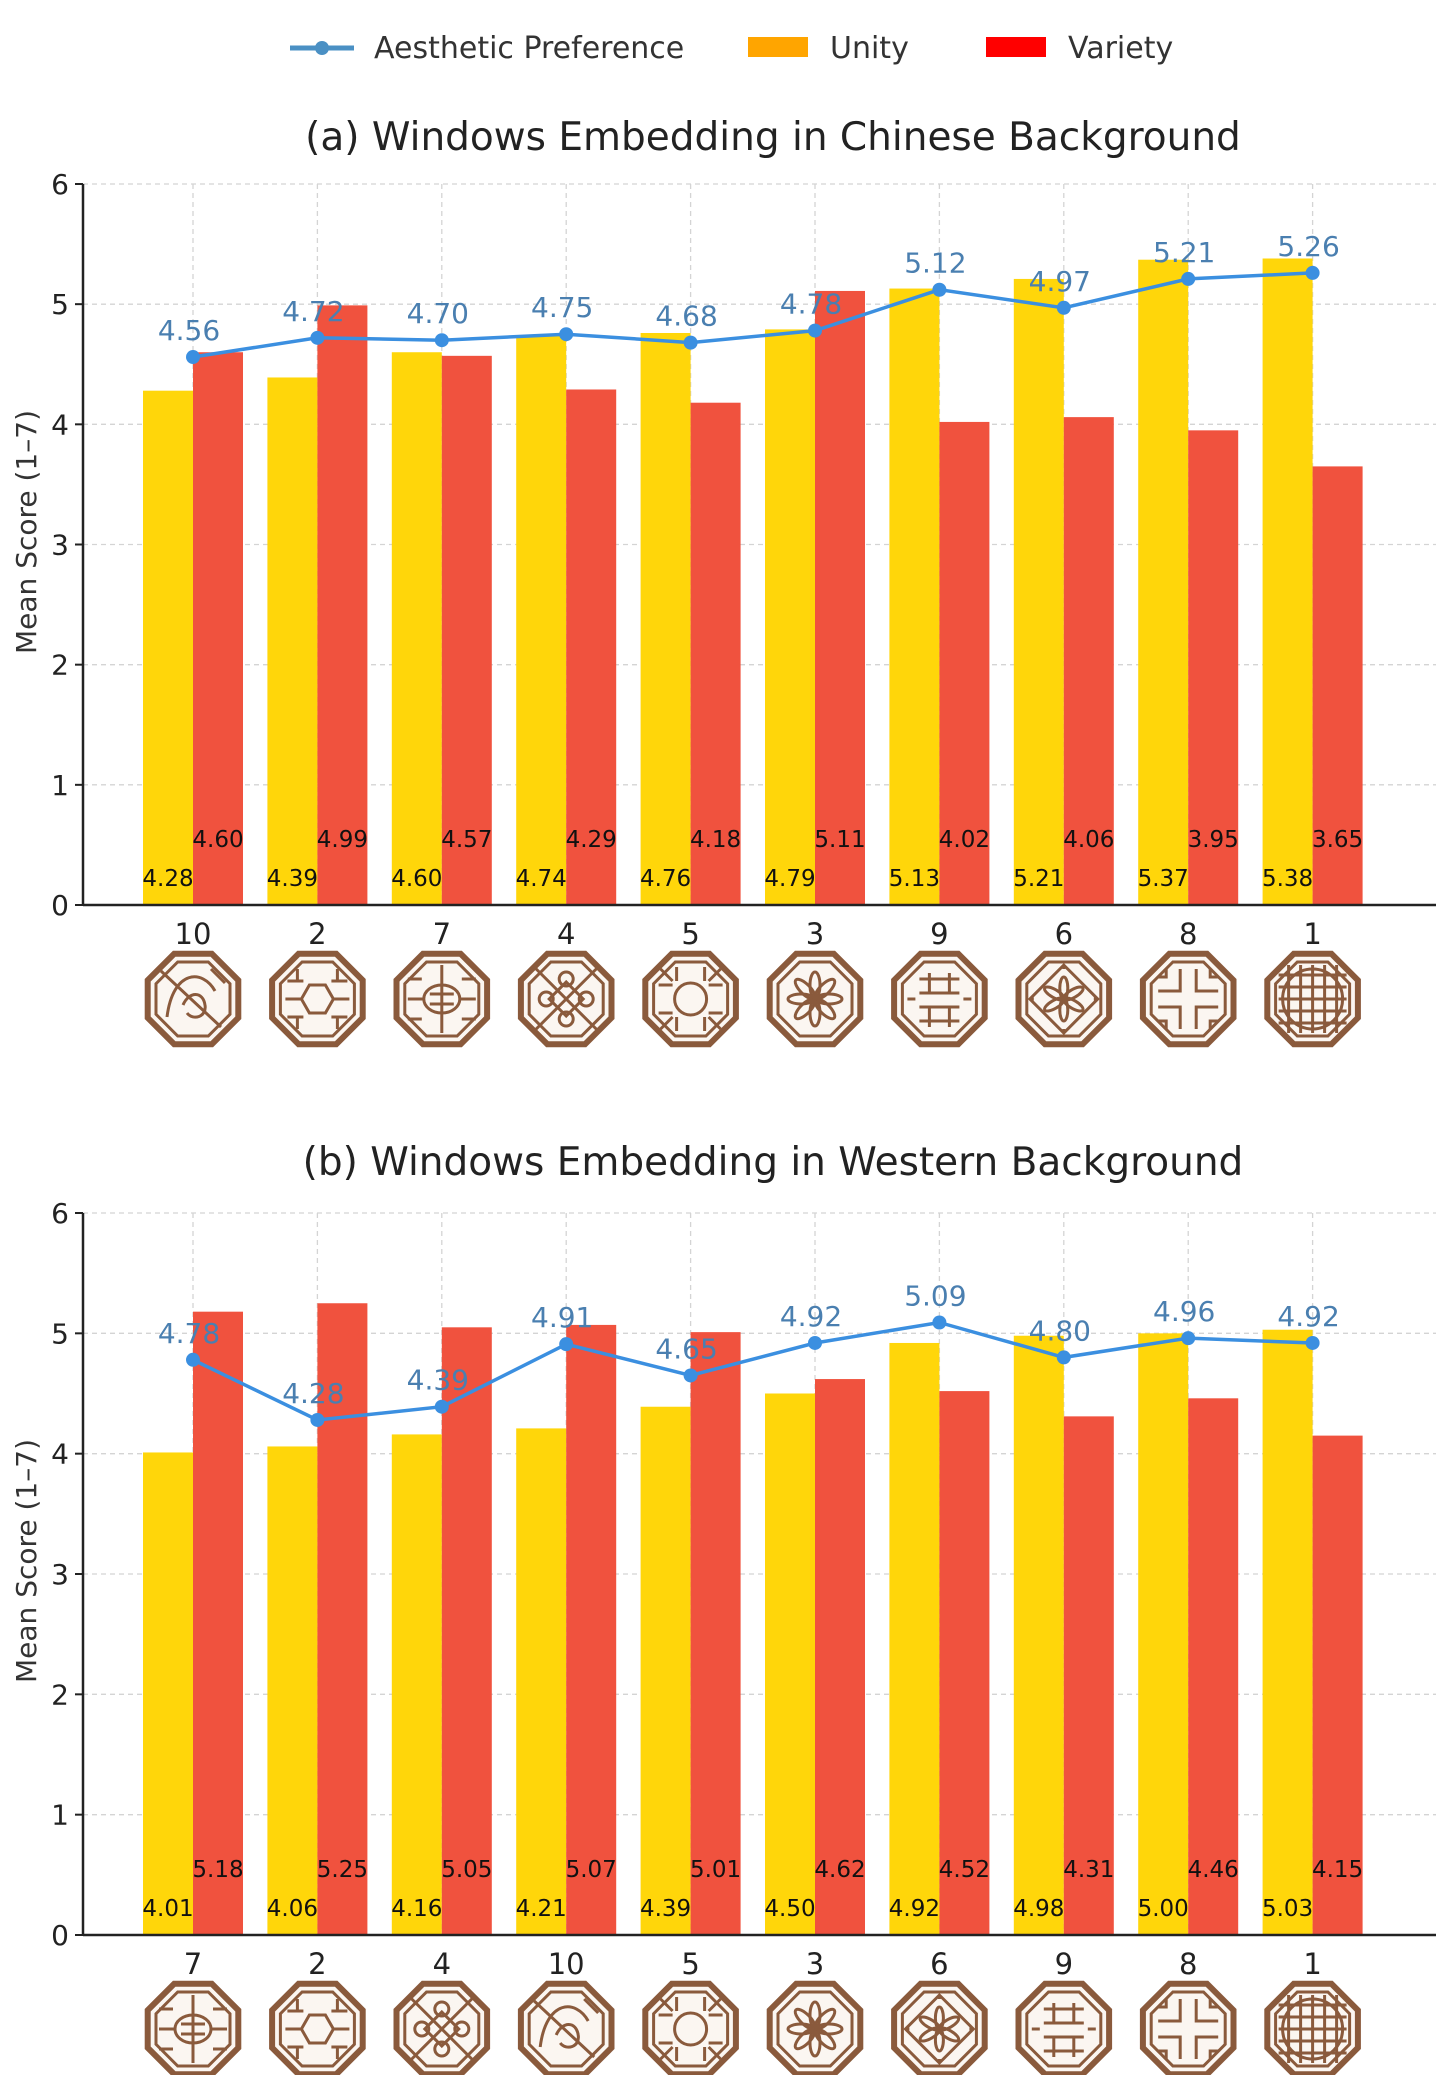 The width and height of the screenshot is (1444, 2075). What do you see at coordinates (686, 316) in the screenshot?
I see `aesthetic-preference-label: 4.68` at bounding box center [686, 316].